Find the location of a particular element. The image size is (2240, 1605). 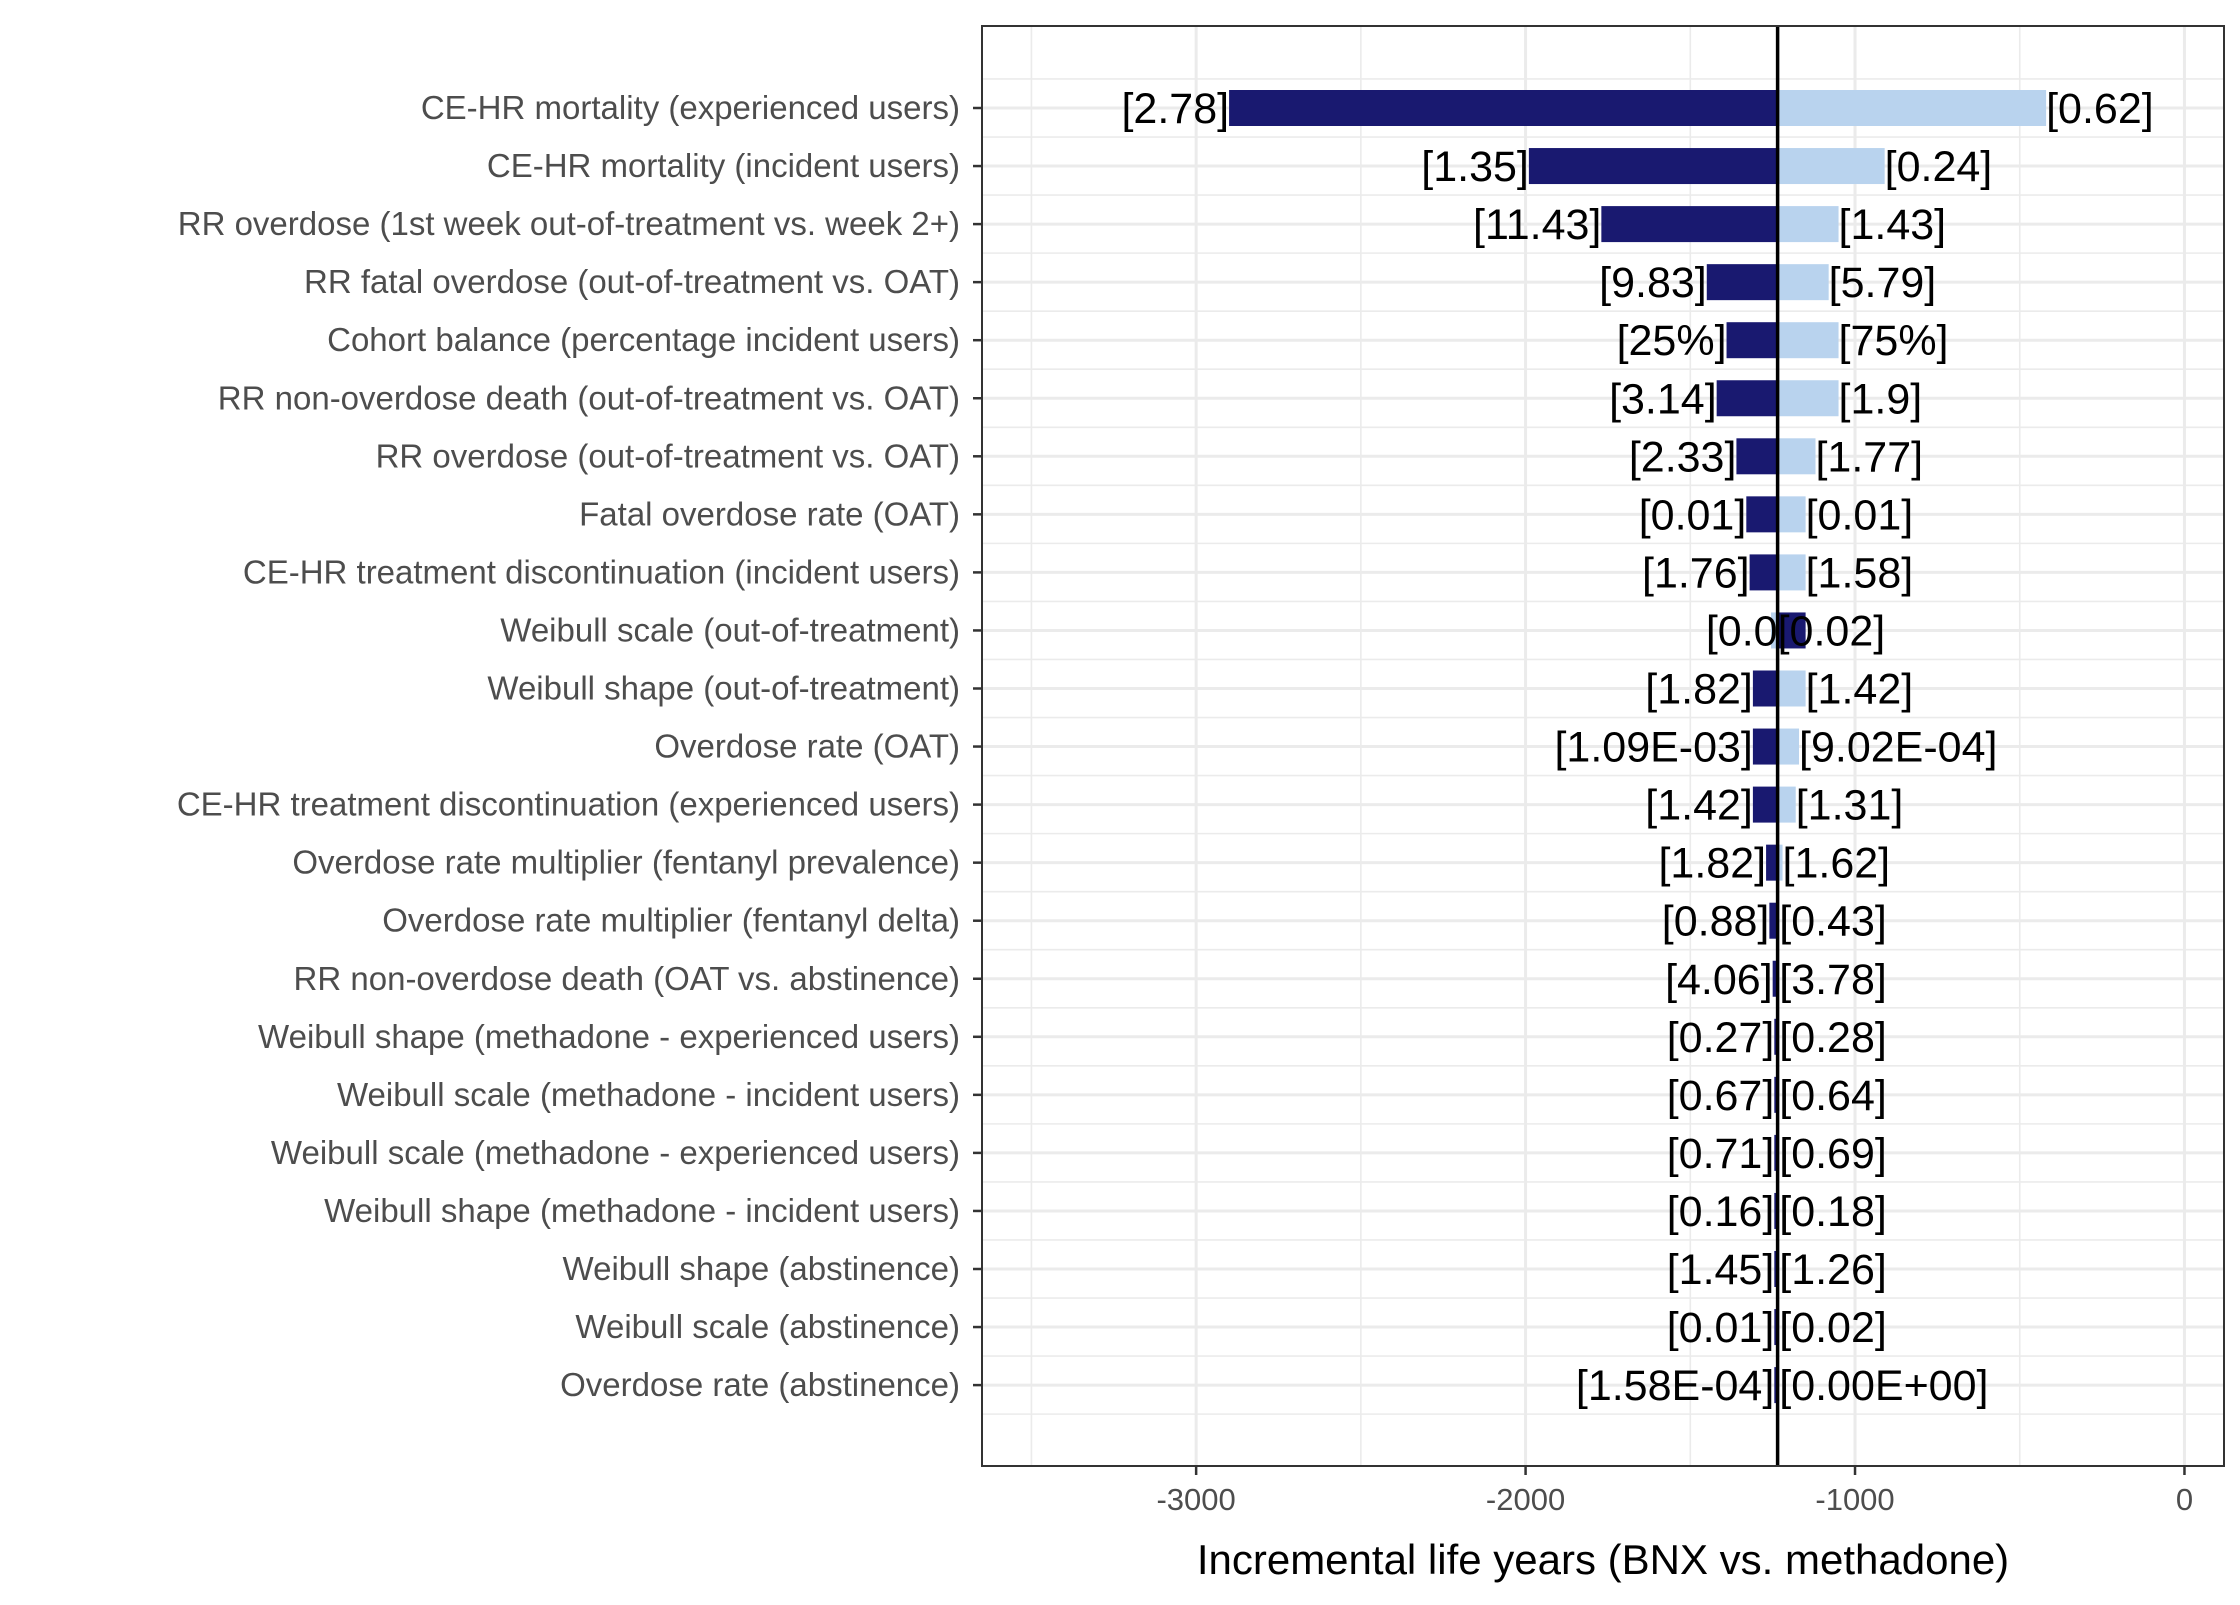

value-label-high: [3.78] is located at coordinates (1833, 980).